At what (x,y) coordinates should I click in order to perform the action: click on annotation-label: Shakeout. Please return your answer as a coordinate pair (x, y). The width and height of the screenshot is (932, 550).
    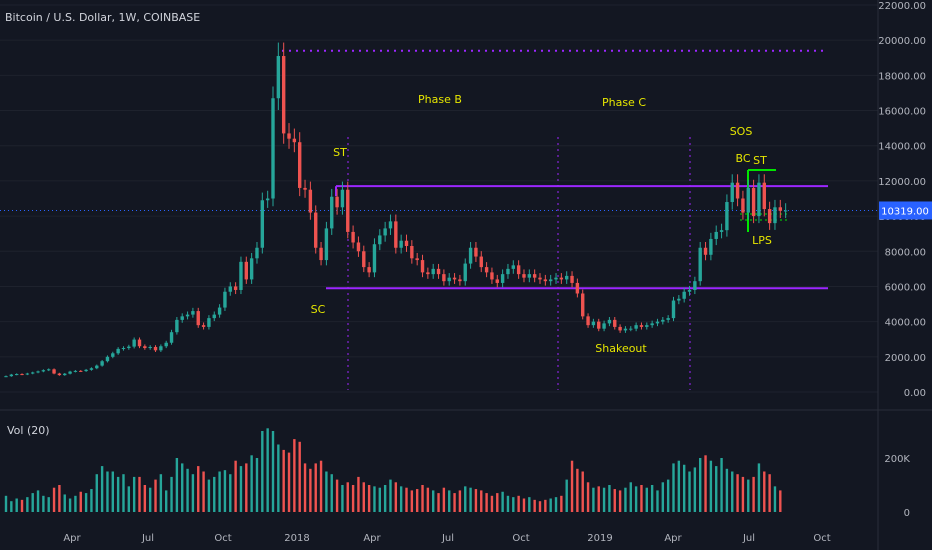
    Looking at the image, I should click on (621, 348).